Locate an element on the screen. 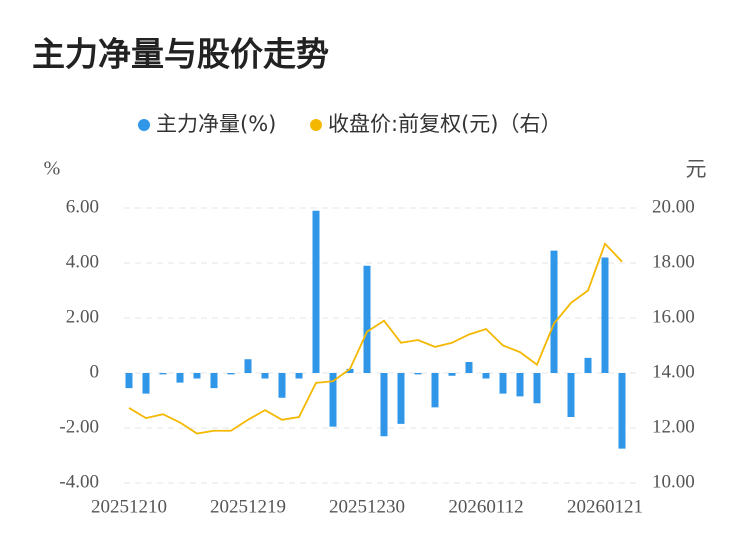 The image size is (750, 558). y2-tick-label: 14.00 is located at coordinates (673, 371).